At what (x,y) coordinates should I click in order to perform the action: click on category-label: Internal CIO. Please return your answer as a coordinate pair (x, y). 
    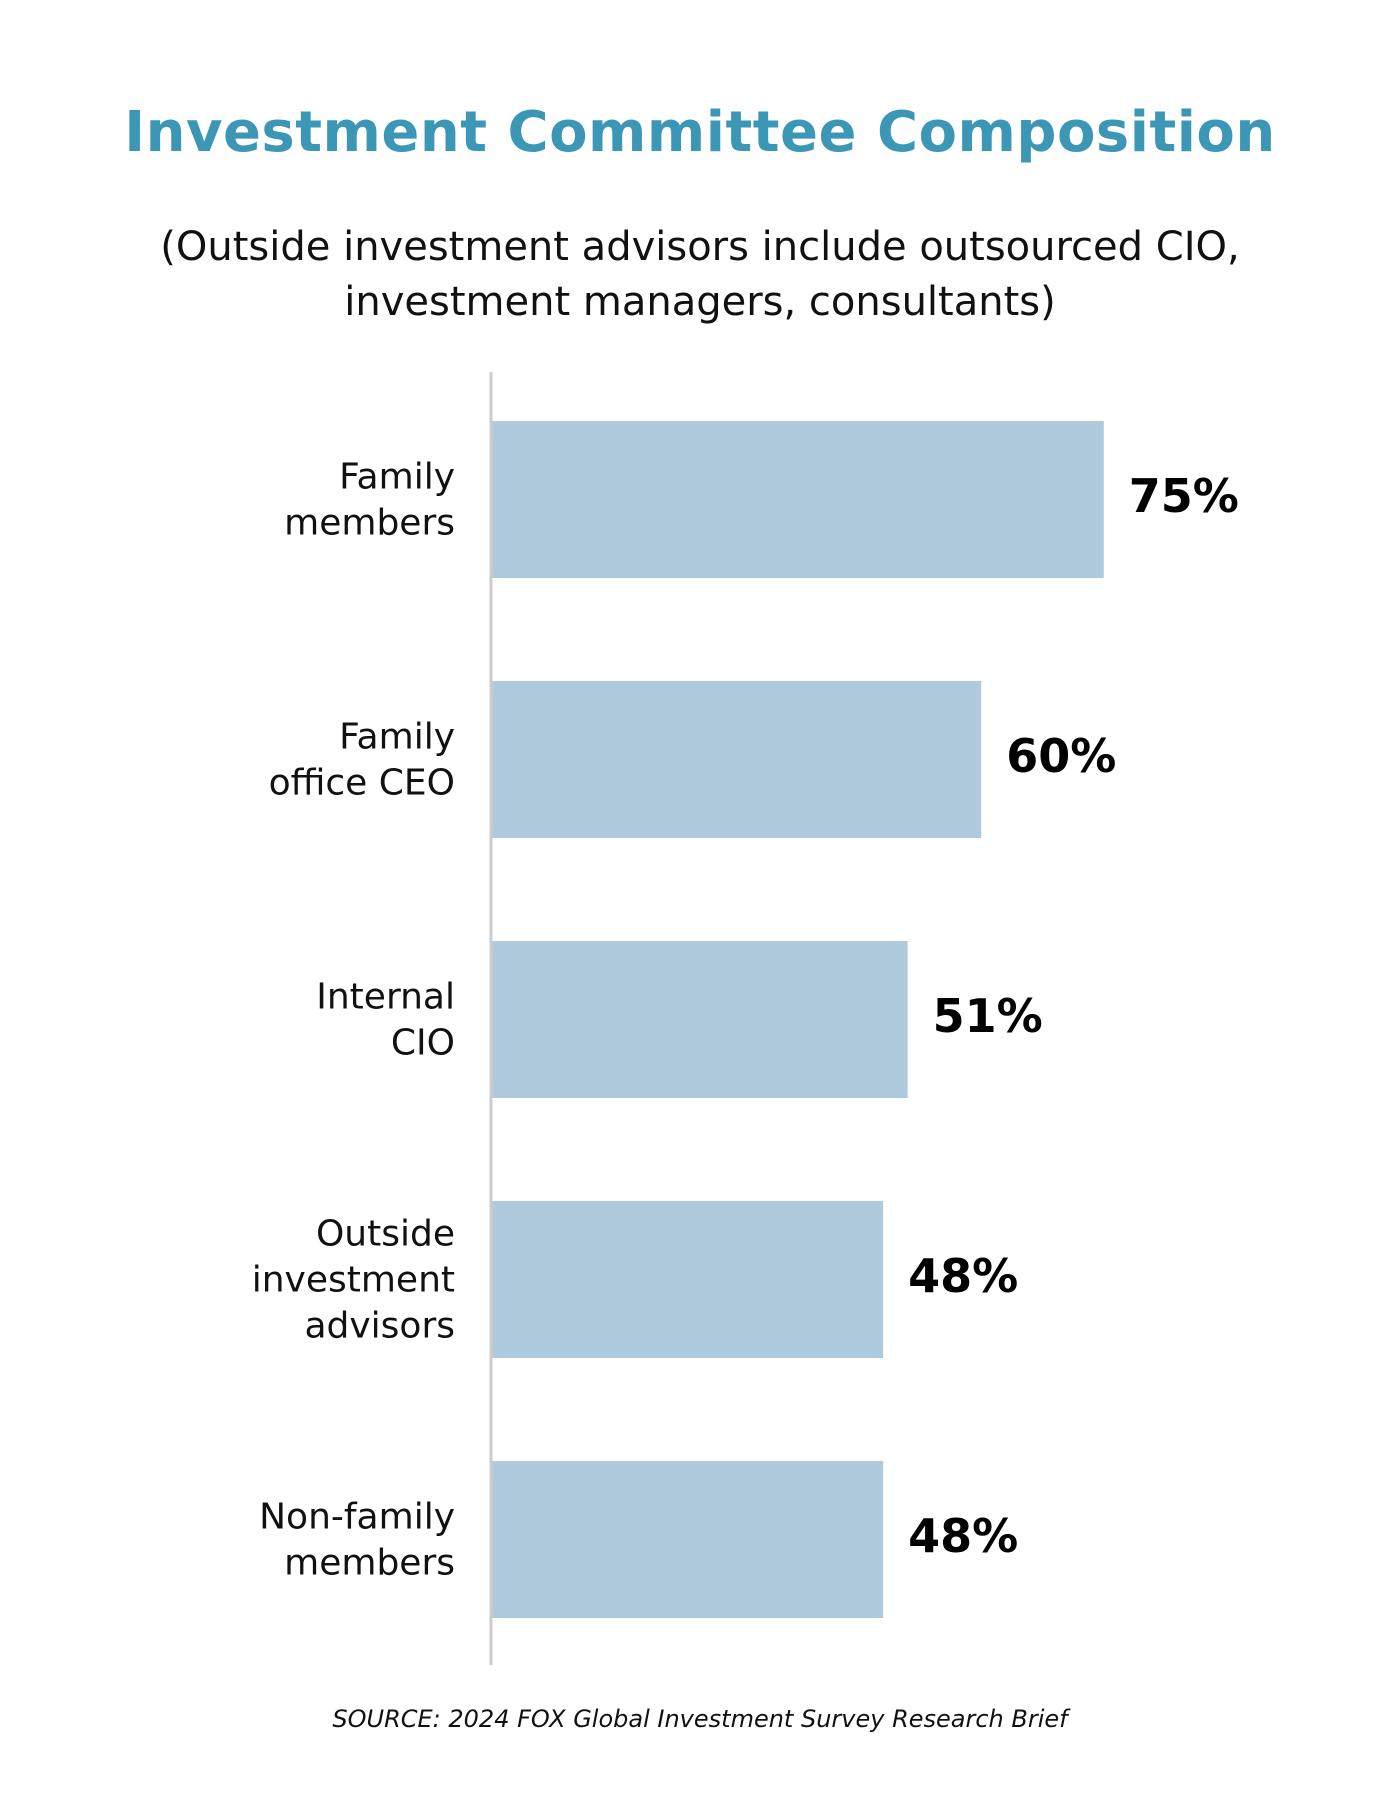
    Looking at the image, I should click on (385, 1020).